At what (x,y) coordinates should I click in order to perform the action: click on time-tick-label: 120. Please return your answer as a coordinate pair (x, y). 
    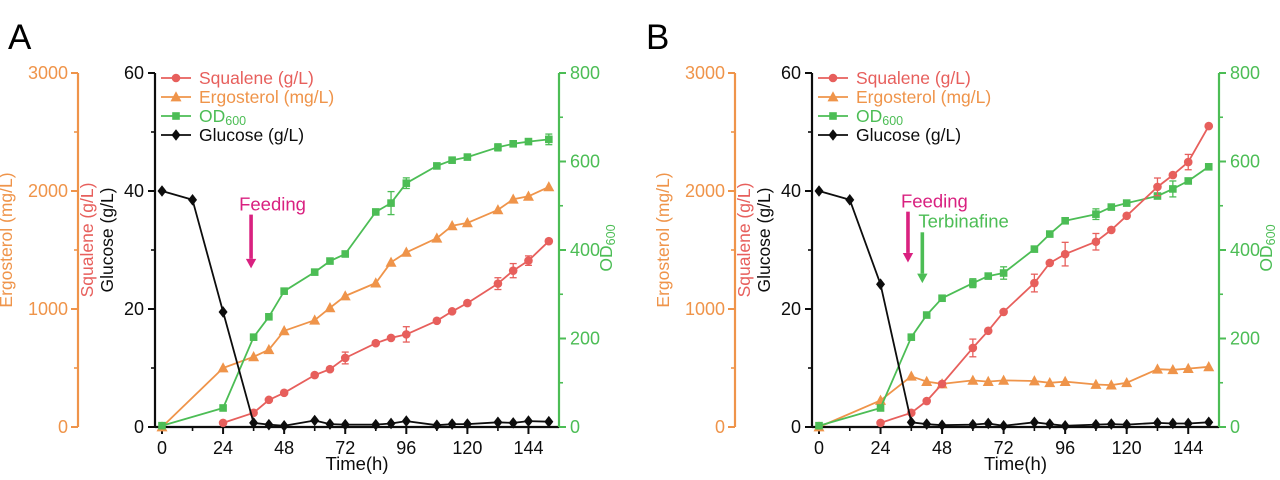
    Looking at the image, I should click on (1127, 448).